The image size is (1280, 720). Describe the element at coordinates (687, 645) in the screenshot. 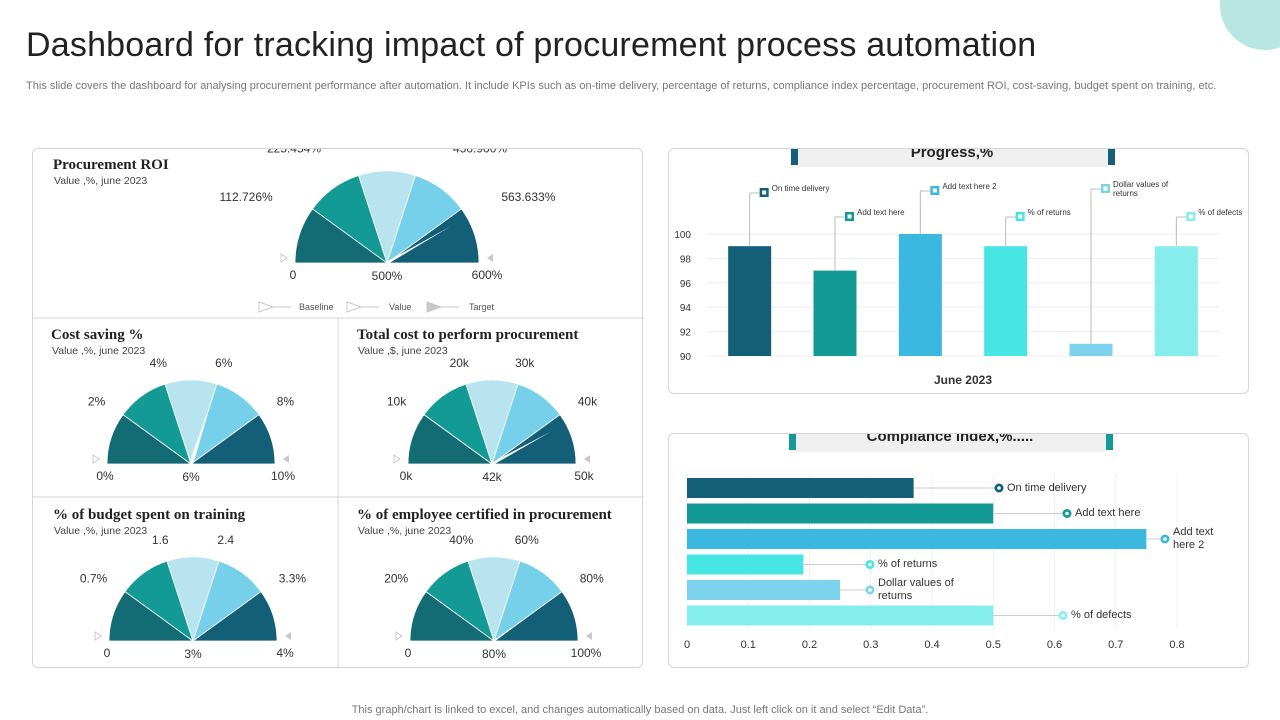

I see `x-tick-label: 0` at that location.